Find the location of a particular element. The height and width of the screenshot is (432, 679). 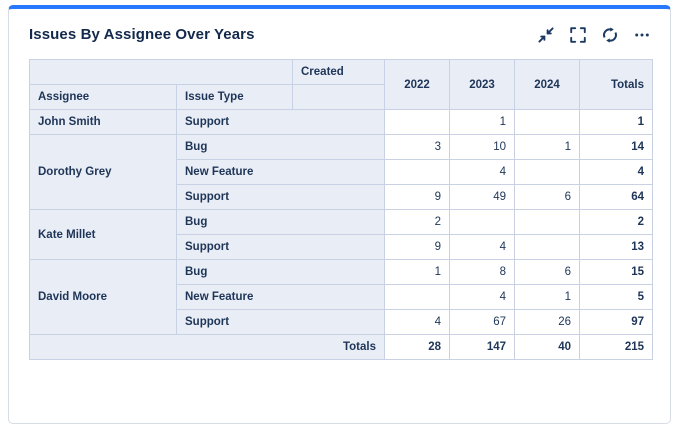

grand-total-cell: 147 is located at coordinates (482, 347).